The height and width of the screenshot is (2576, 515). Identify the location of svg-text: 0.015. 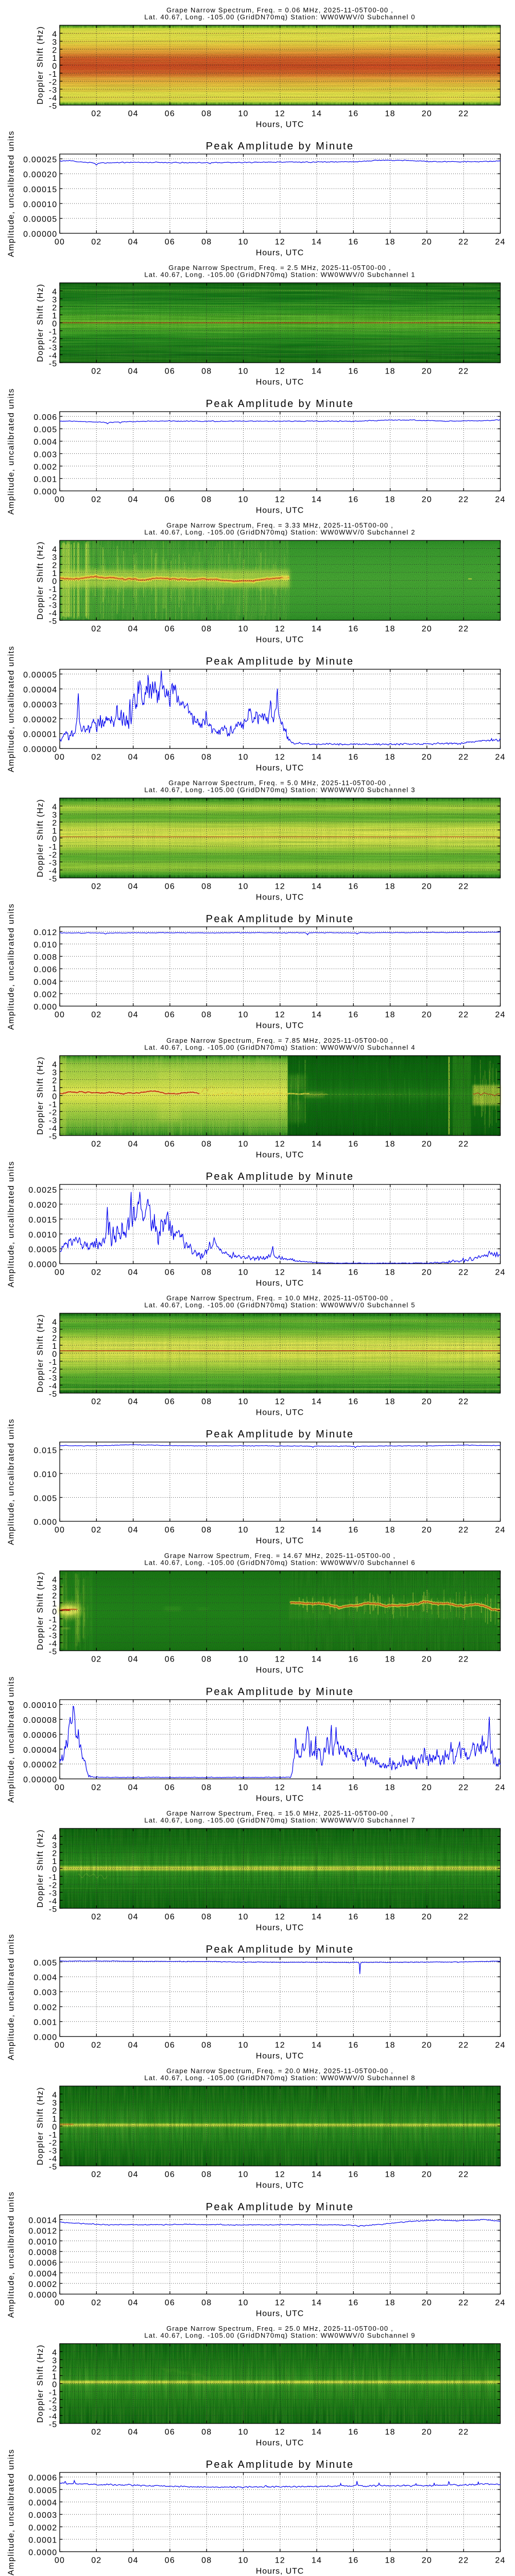
(45, 1451).